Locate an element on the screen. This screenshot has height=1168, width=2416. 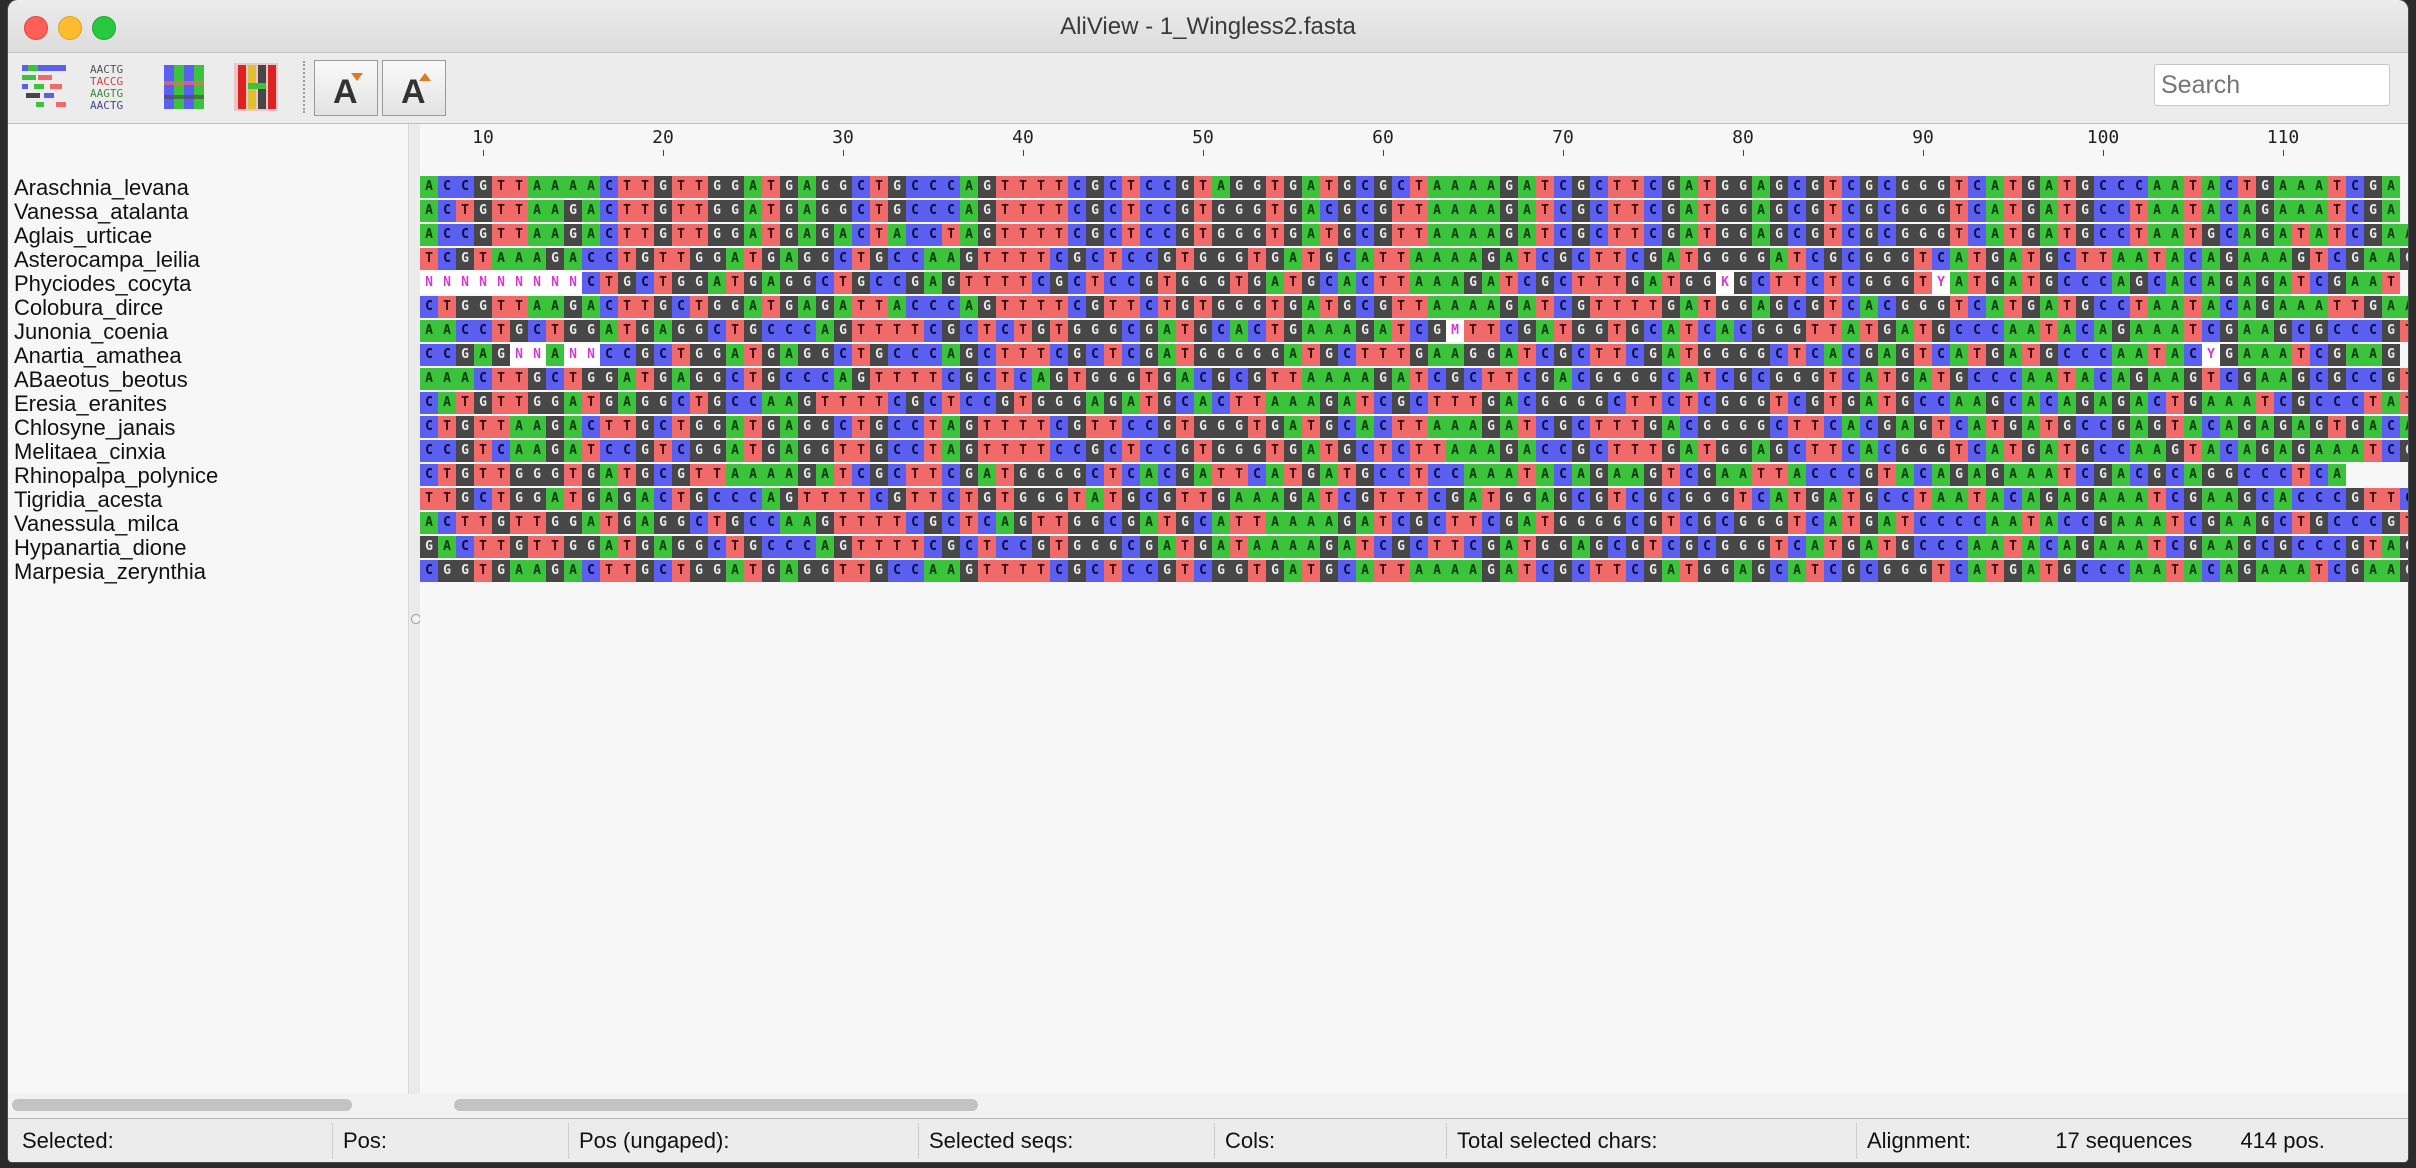
nucleotide-cell: N is located at coordinates (573, 355).